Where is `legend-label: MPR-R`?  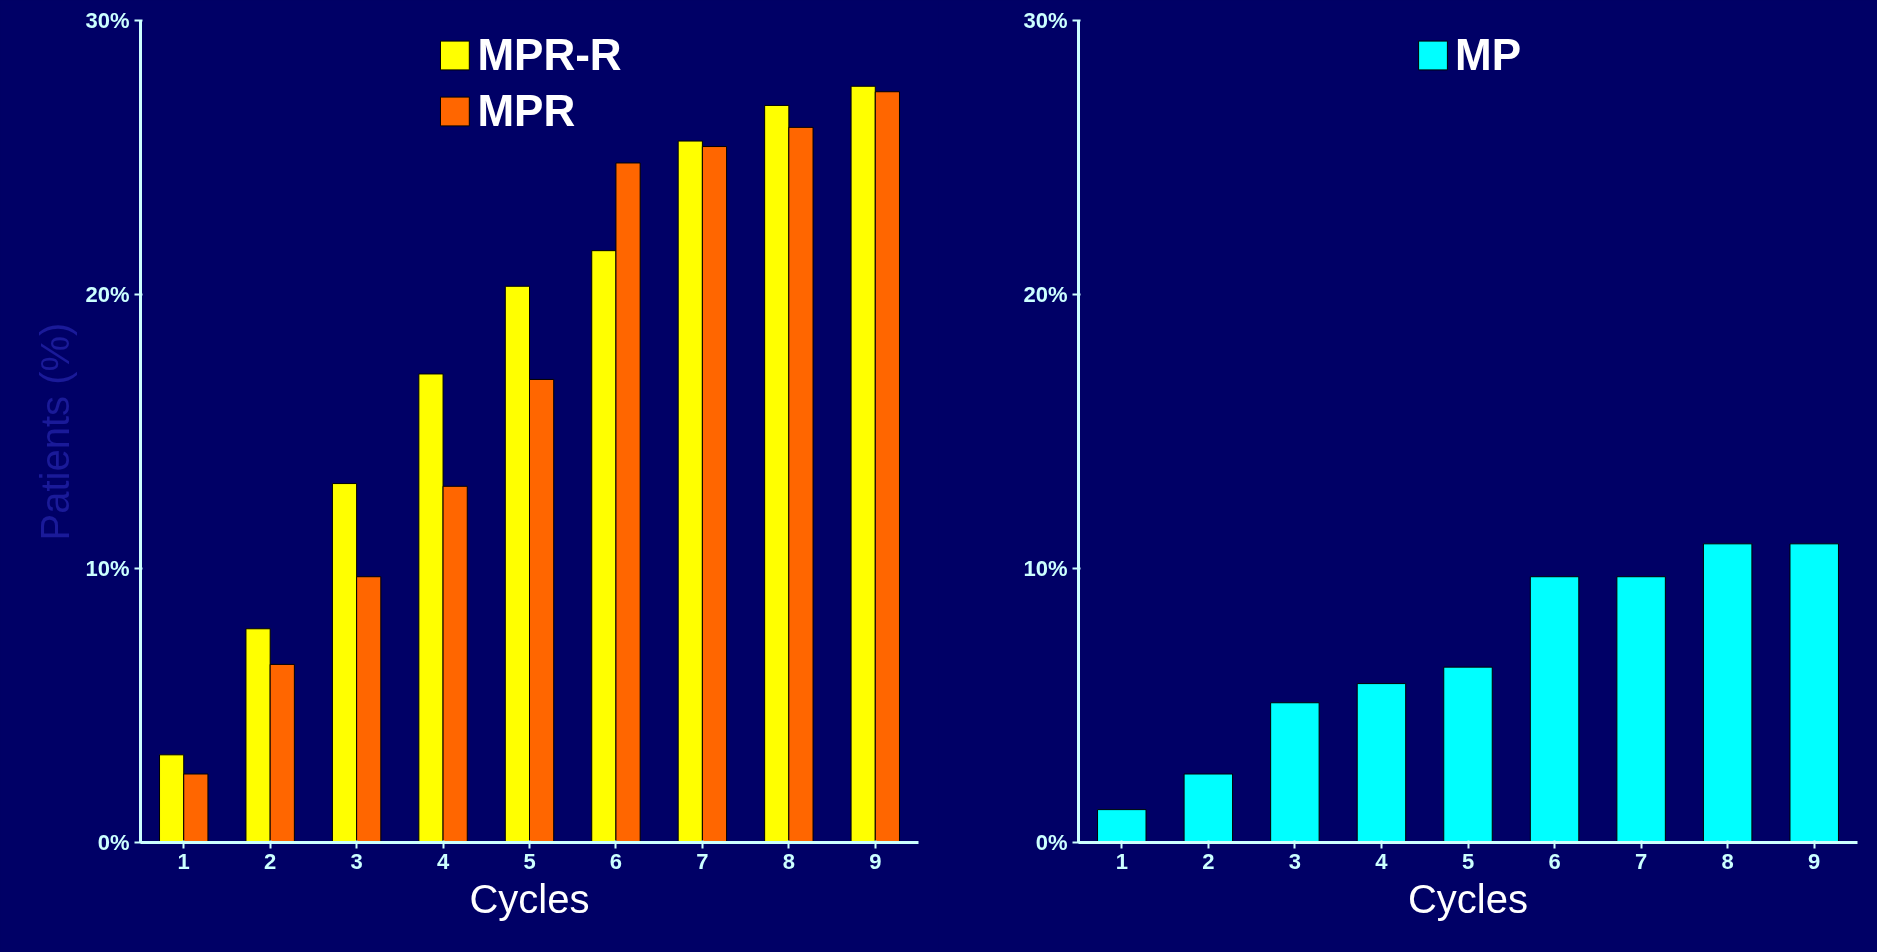
legend-label: MPR-R is located at coordinates (549, 55).